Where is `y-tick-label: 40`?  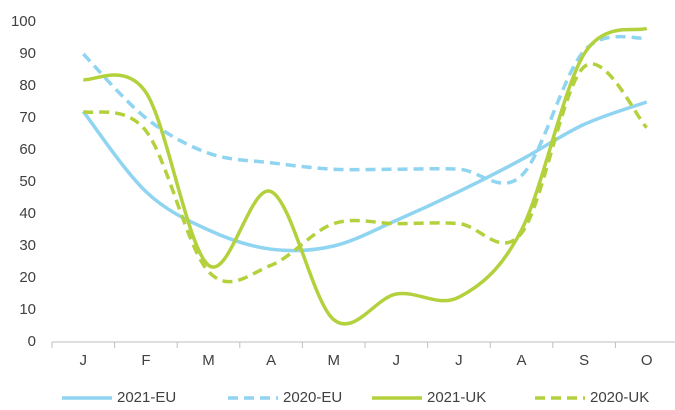
y-tick-label: 40 is located at coordinates (27, 213).